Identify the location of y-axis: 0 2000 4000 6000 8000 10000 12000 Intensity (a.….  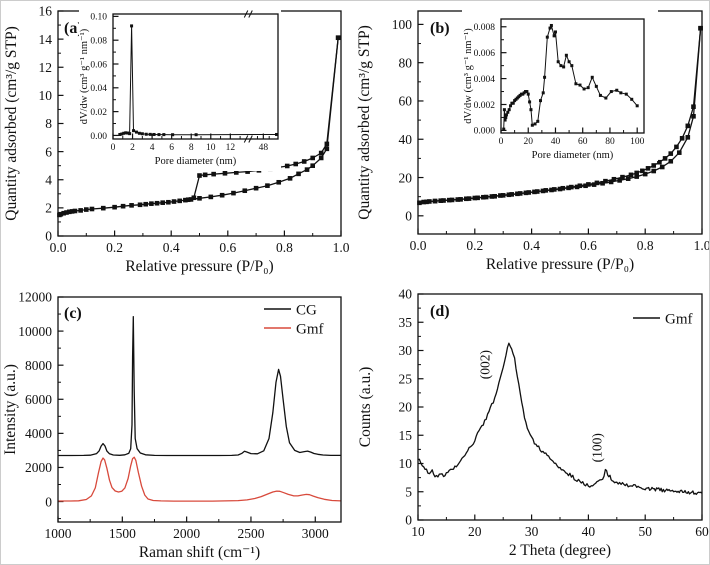
(33, 405).